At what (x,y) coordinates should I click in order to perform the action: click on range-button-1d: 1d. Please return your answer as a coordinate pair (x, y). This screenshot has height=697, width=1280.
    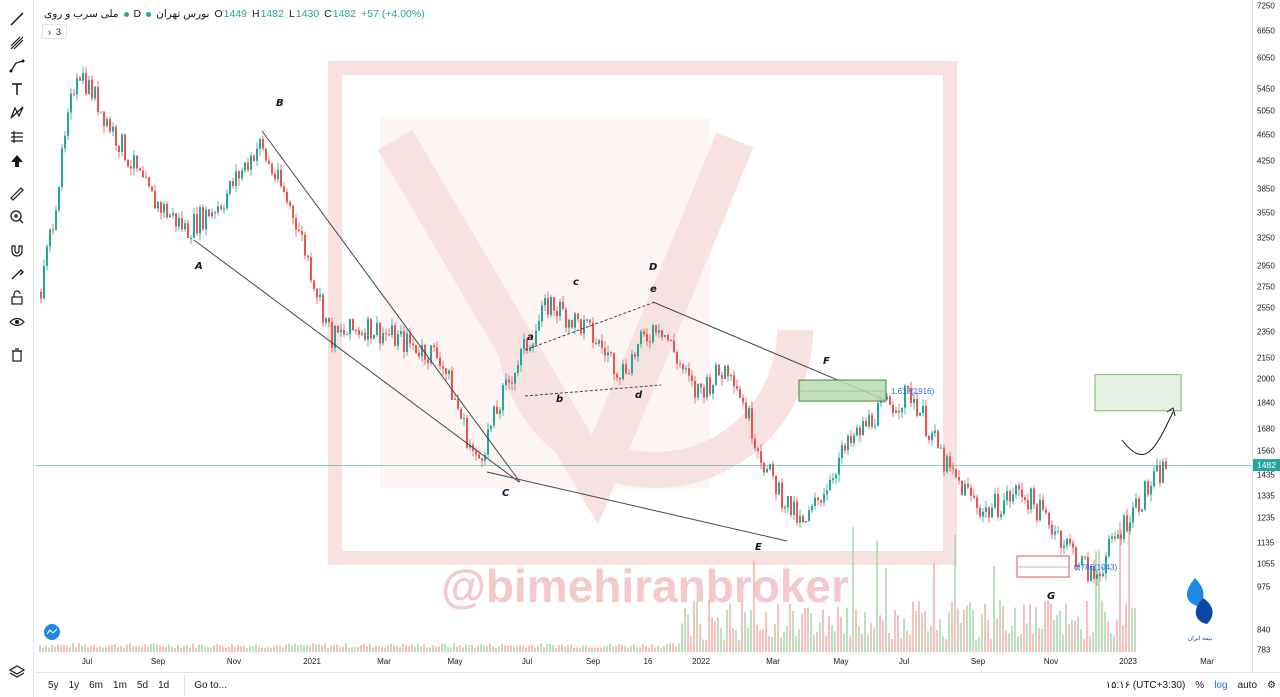
    Looking at the image, I should click on (164, 685).